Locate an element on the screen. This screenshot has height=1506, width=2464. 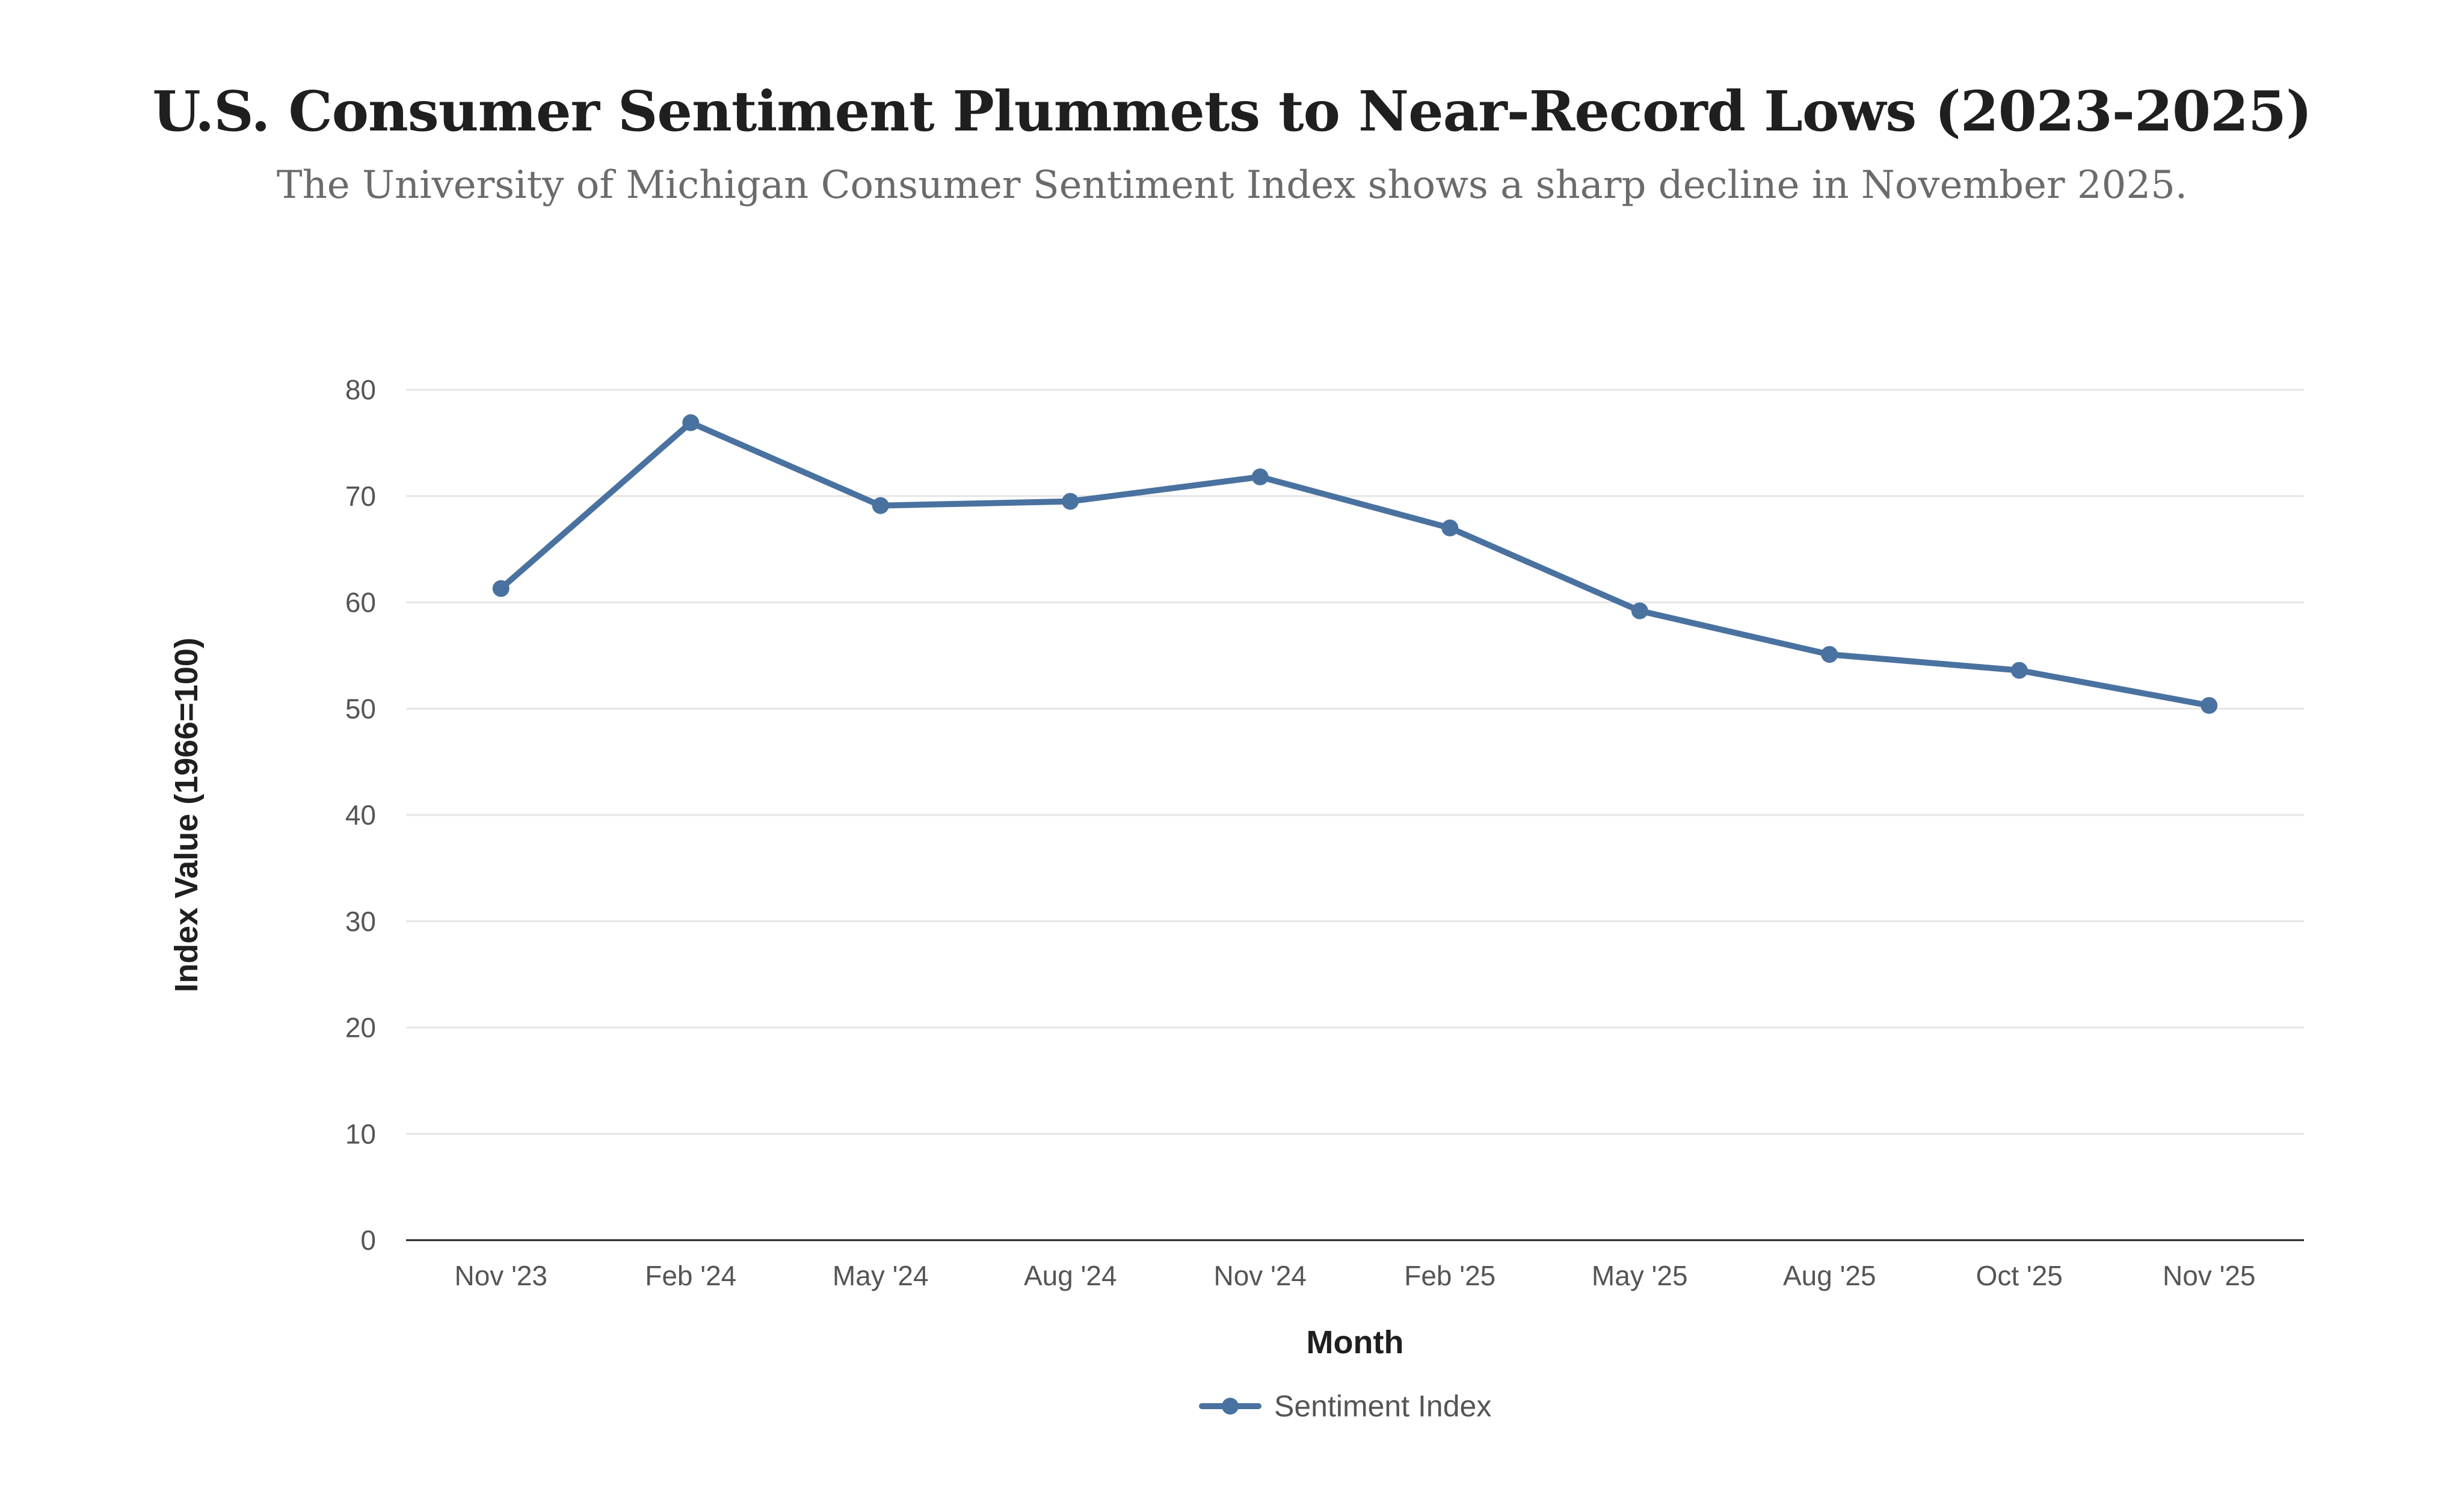
y-tick-label: 80 is located at coordinates (361, 390).